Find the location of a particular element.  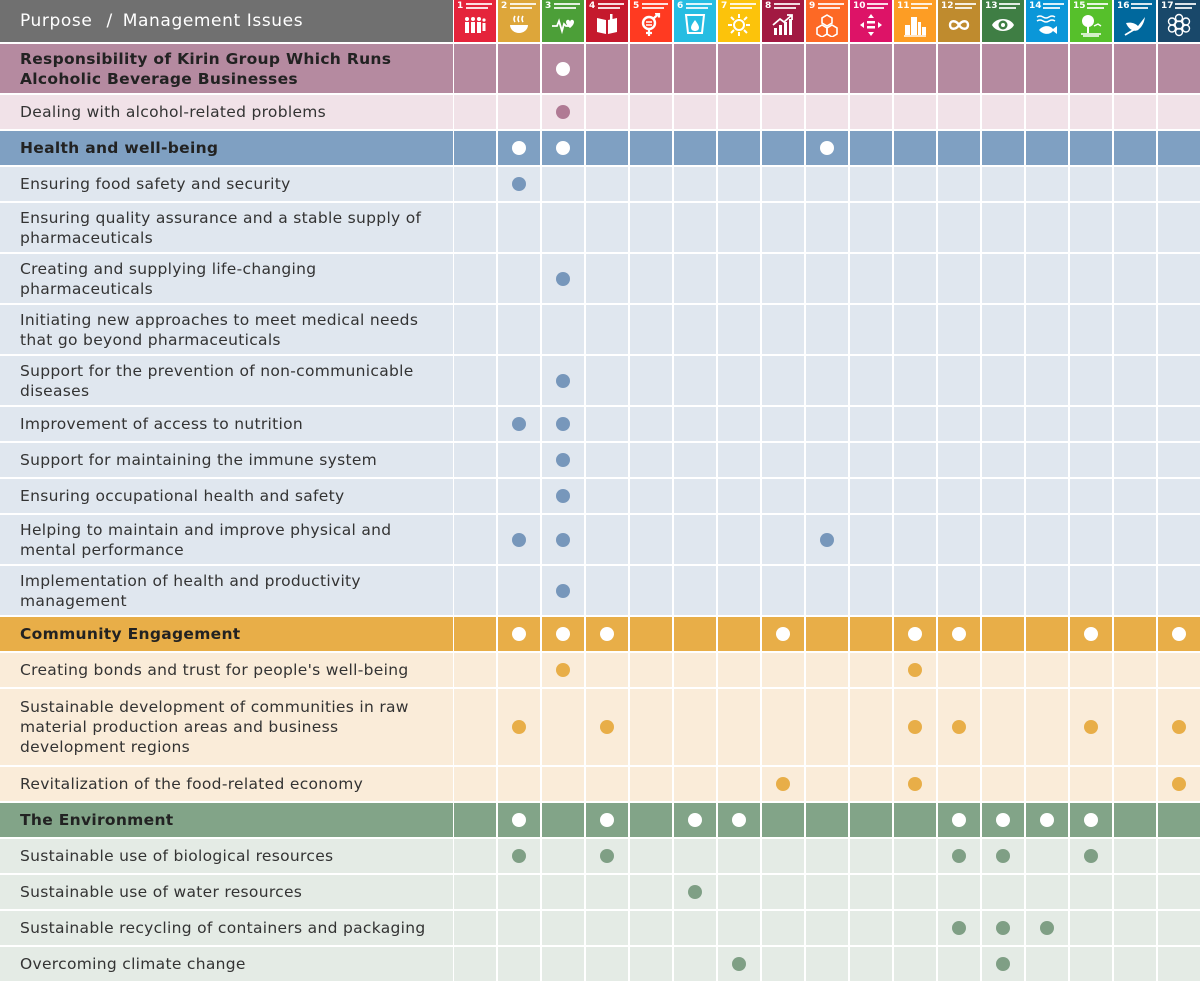

issue-label: Dealing with alcohol-related problems is located at coordinates (226, 112).